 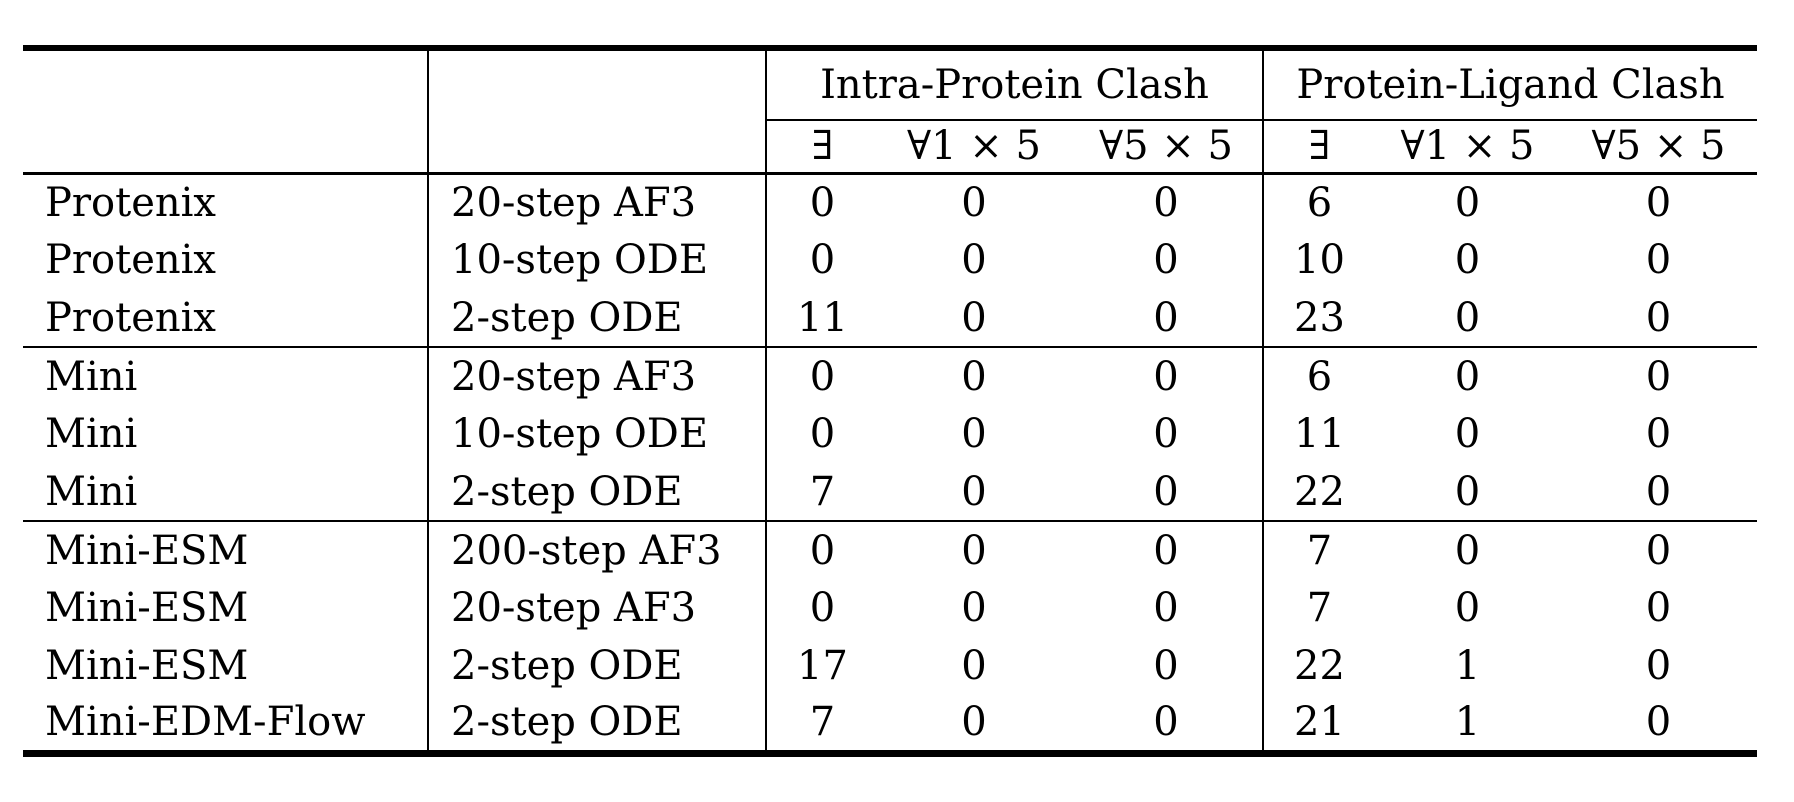 I want to click on subheader-ligand-forall-5x5: ∀5 × 5, so click(x=1658, y=146).